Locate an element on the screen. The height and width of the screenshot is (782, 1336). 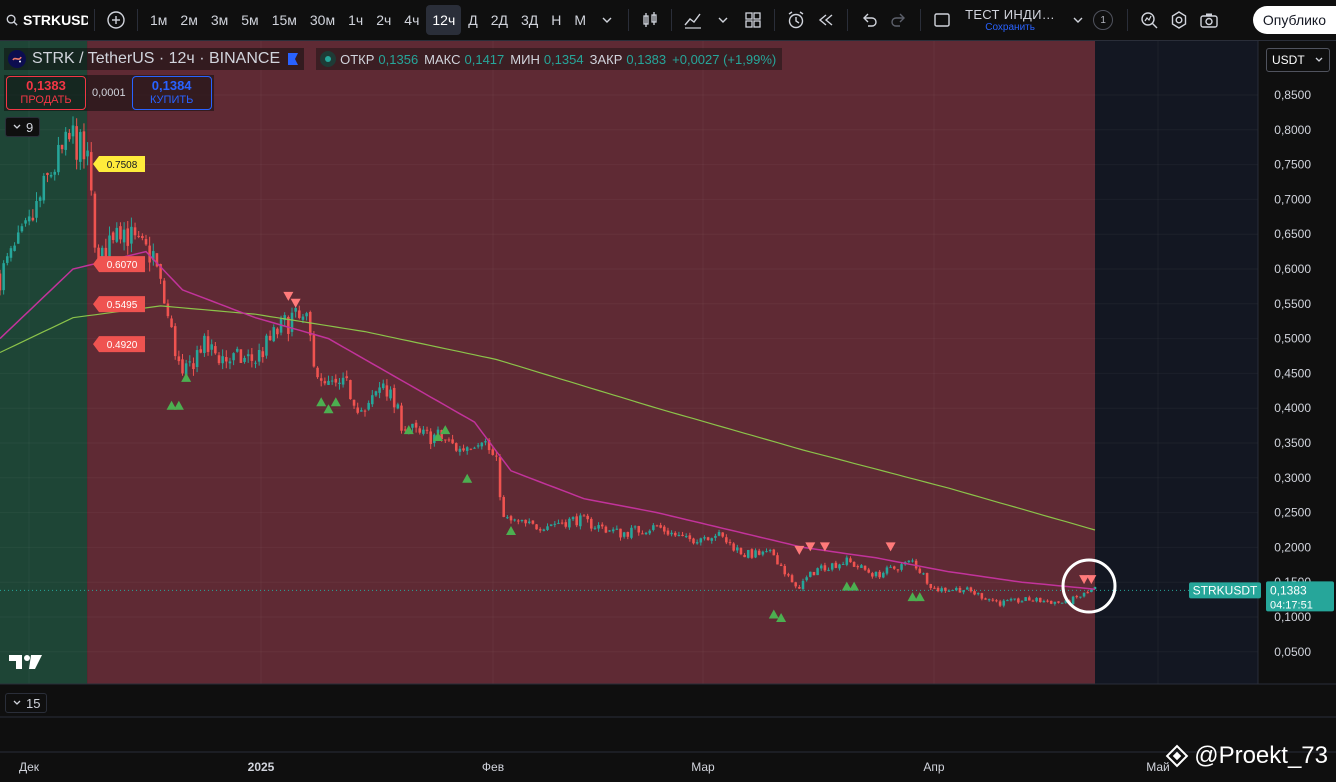
undo-button is located at coordinates (869, 20).